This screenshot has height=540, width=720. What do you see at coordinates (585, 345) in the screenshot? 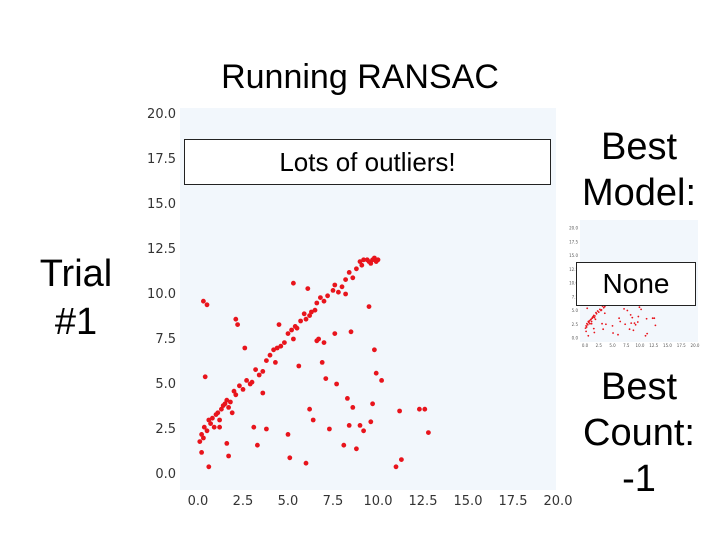
I see `mini-x-tick-label: 0.0` at bounding box center [585, 345].